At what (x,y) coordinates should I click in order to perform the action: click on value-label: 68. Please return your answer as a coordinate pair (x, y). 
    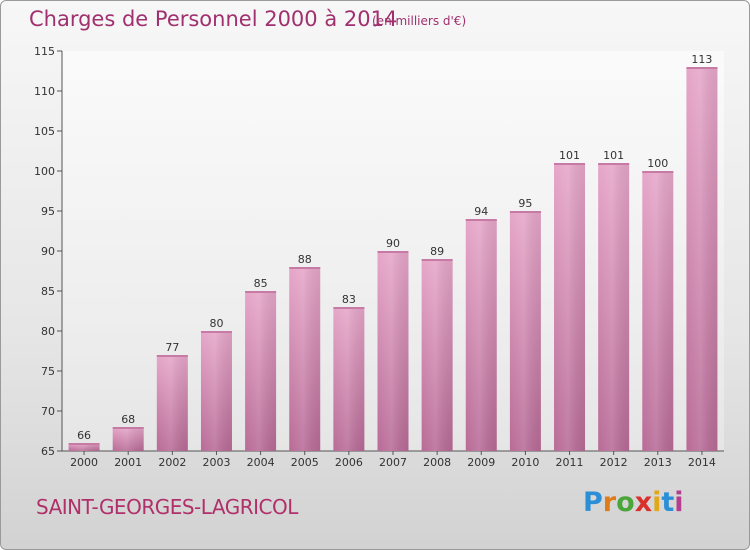
    Looking at the image, I should click on (128, 419).